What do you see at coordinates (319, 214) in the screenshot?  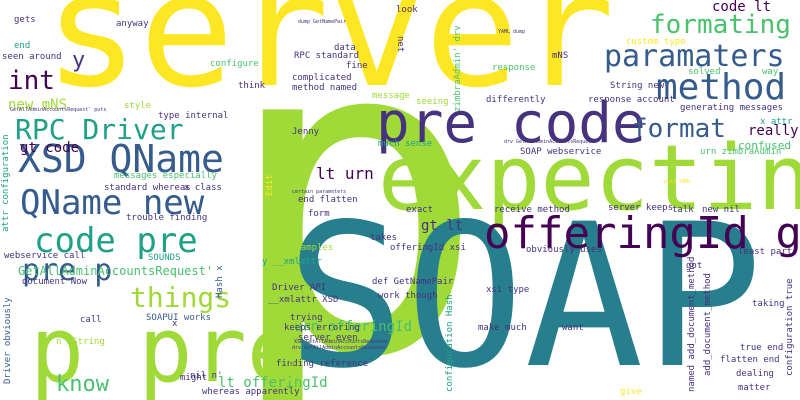 I see `word-form: form` at bounding box center [319, 214].